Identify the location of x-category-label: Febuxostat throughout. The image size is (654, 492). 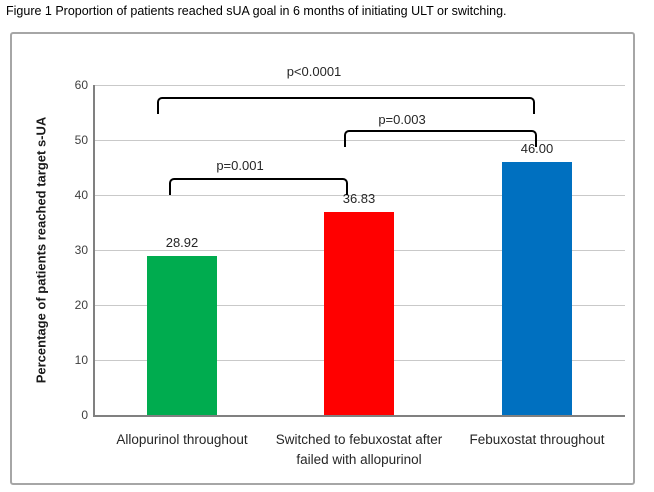
(537, 439).